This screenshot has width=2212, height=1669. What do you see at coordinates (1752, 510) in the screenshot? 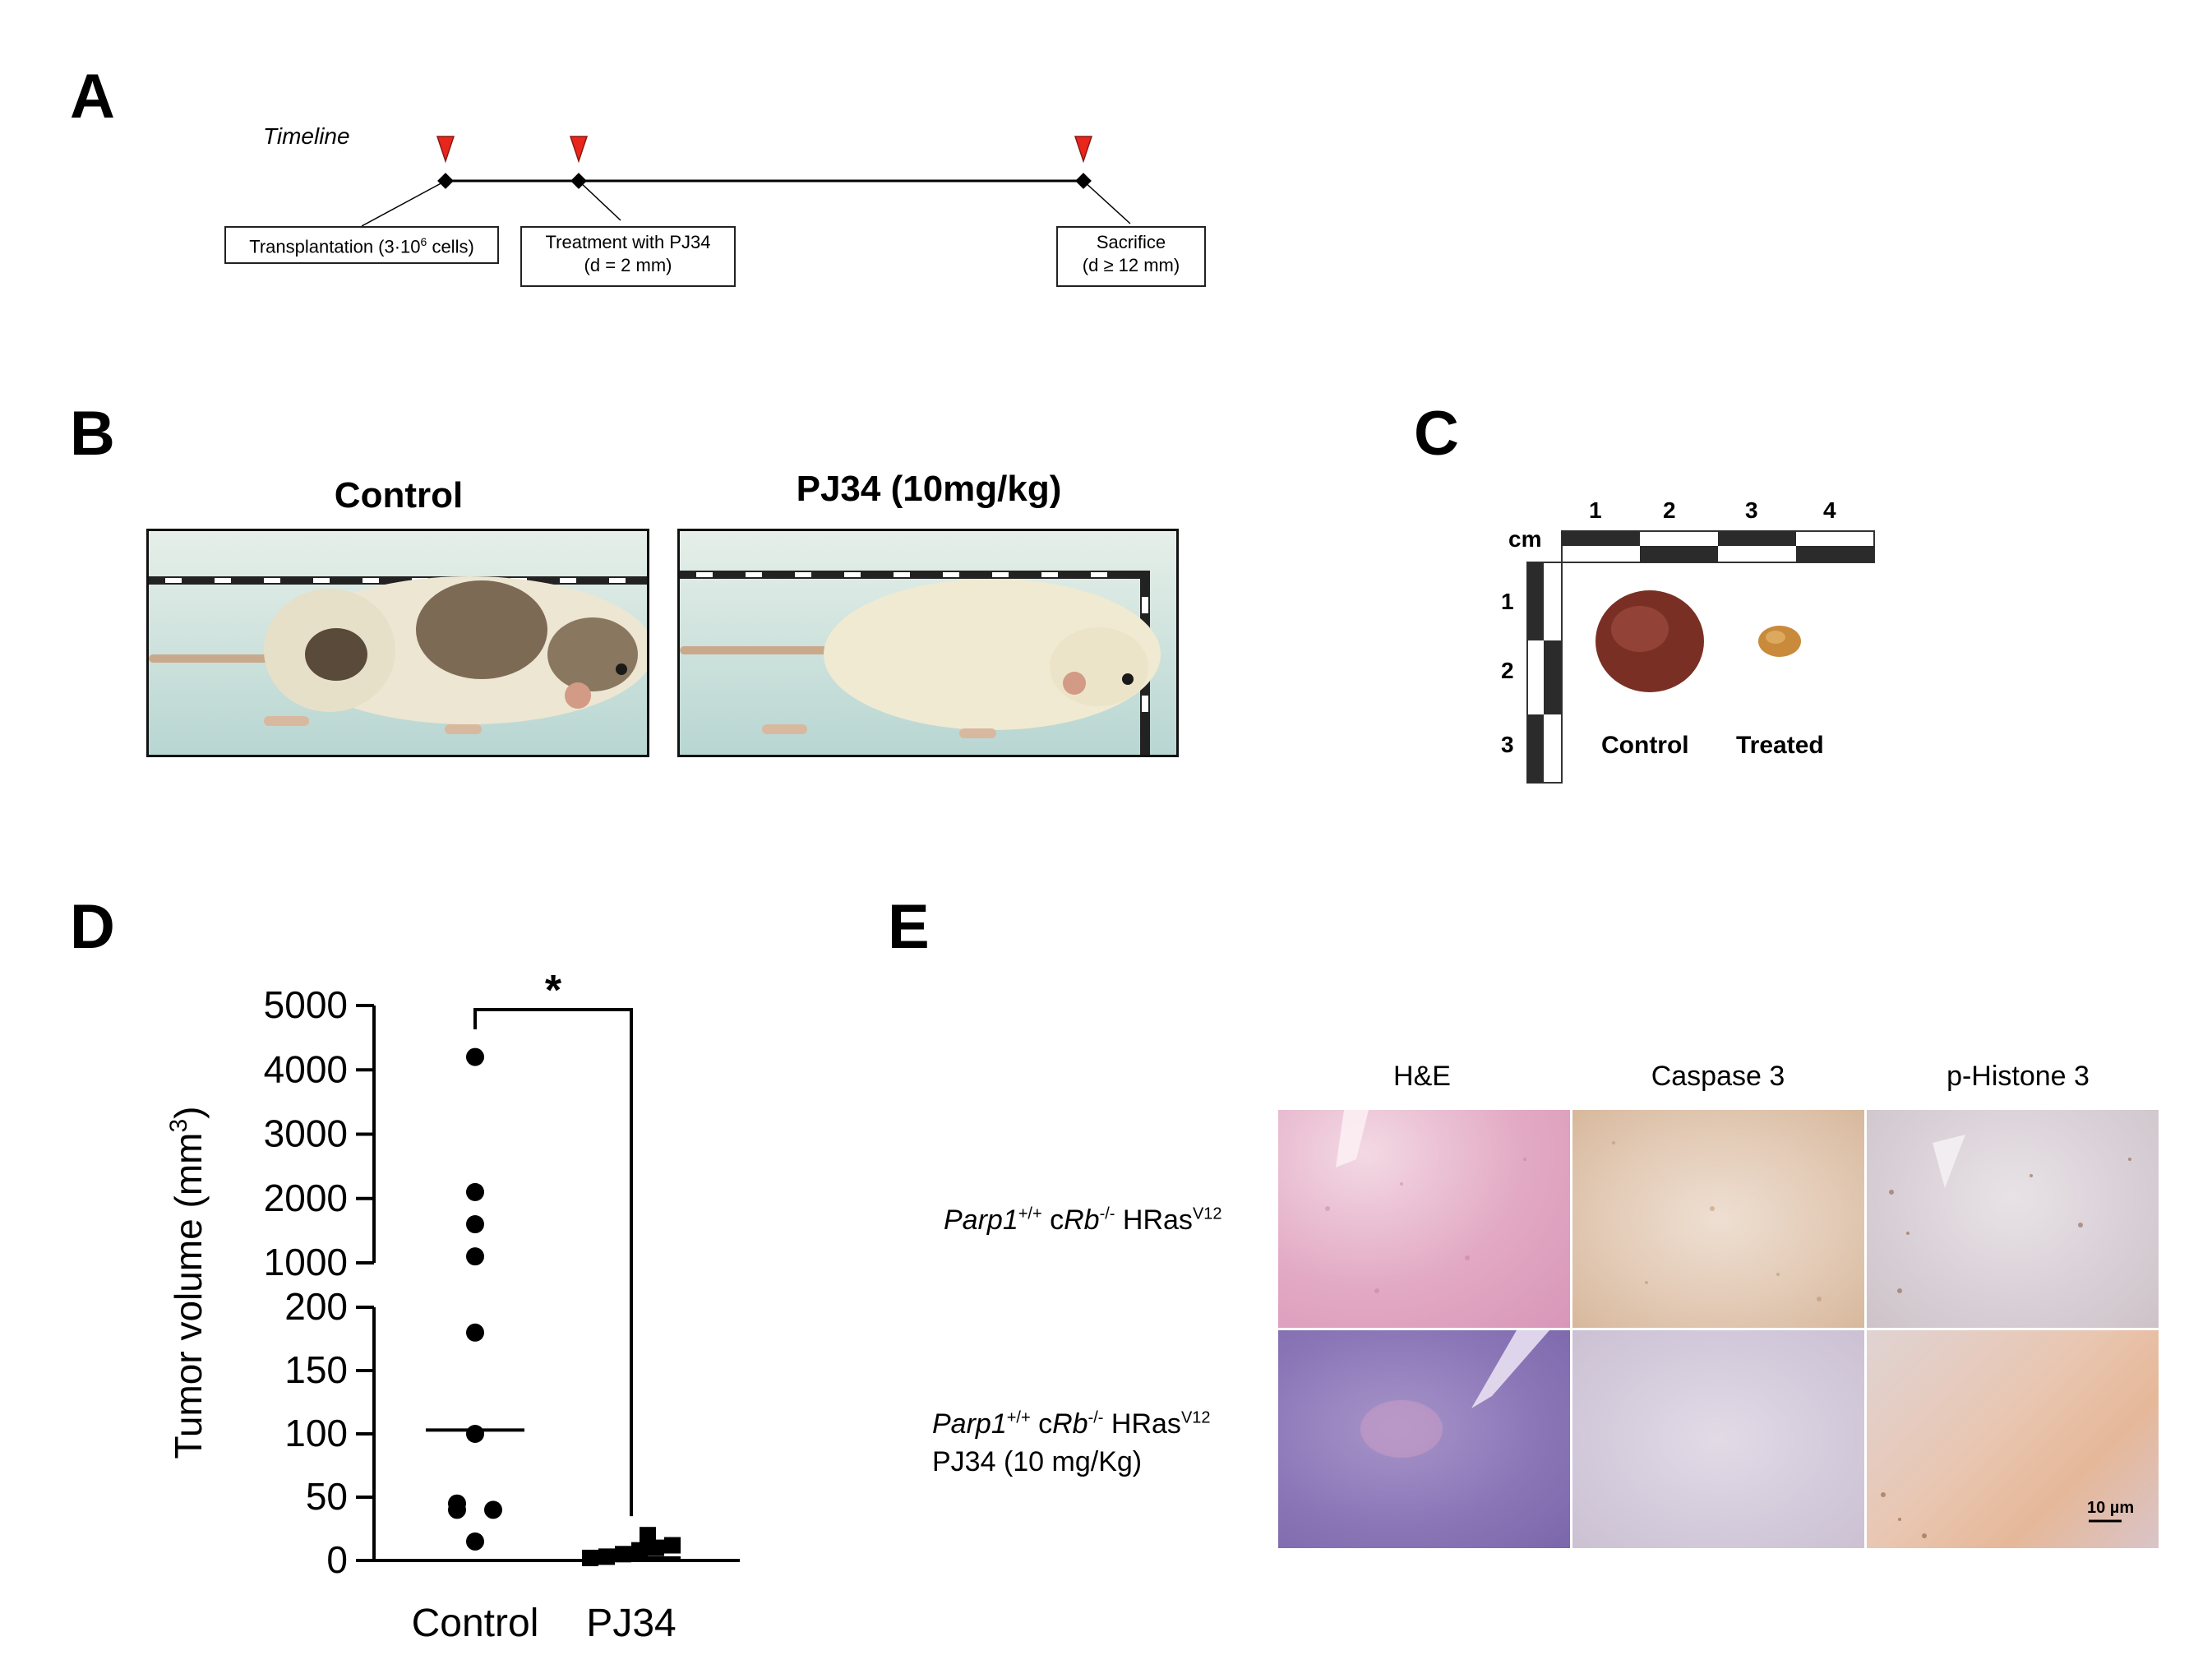
I see `ruler-top-tick-3: 3` at bounding box center [1752, 510].